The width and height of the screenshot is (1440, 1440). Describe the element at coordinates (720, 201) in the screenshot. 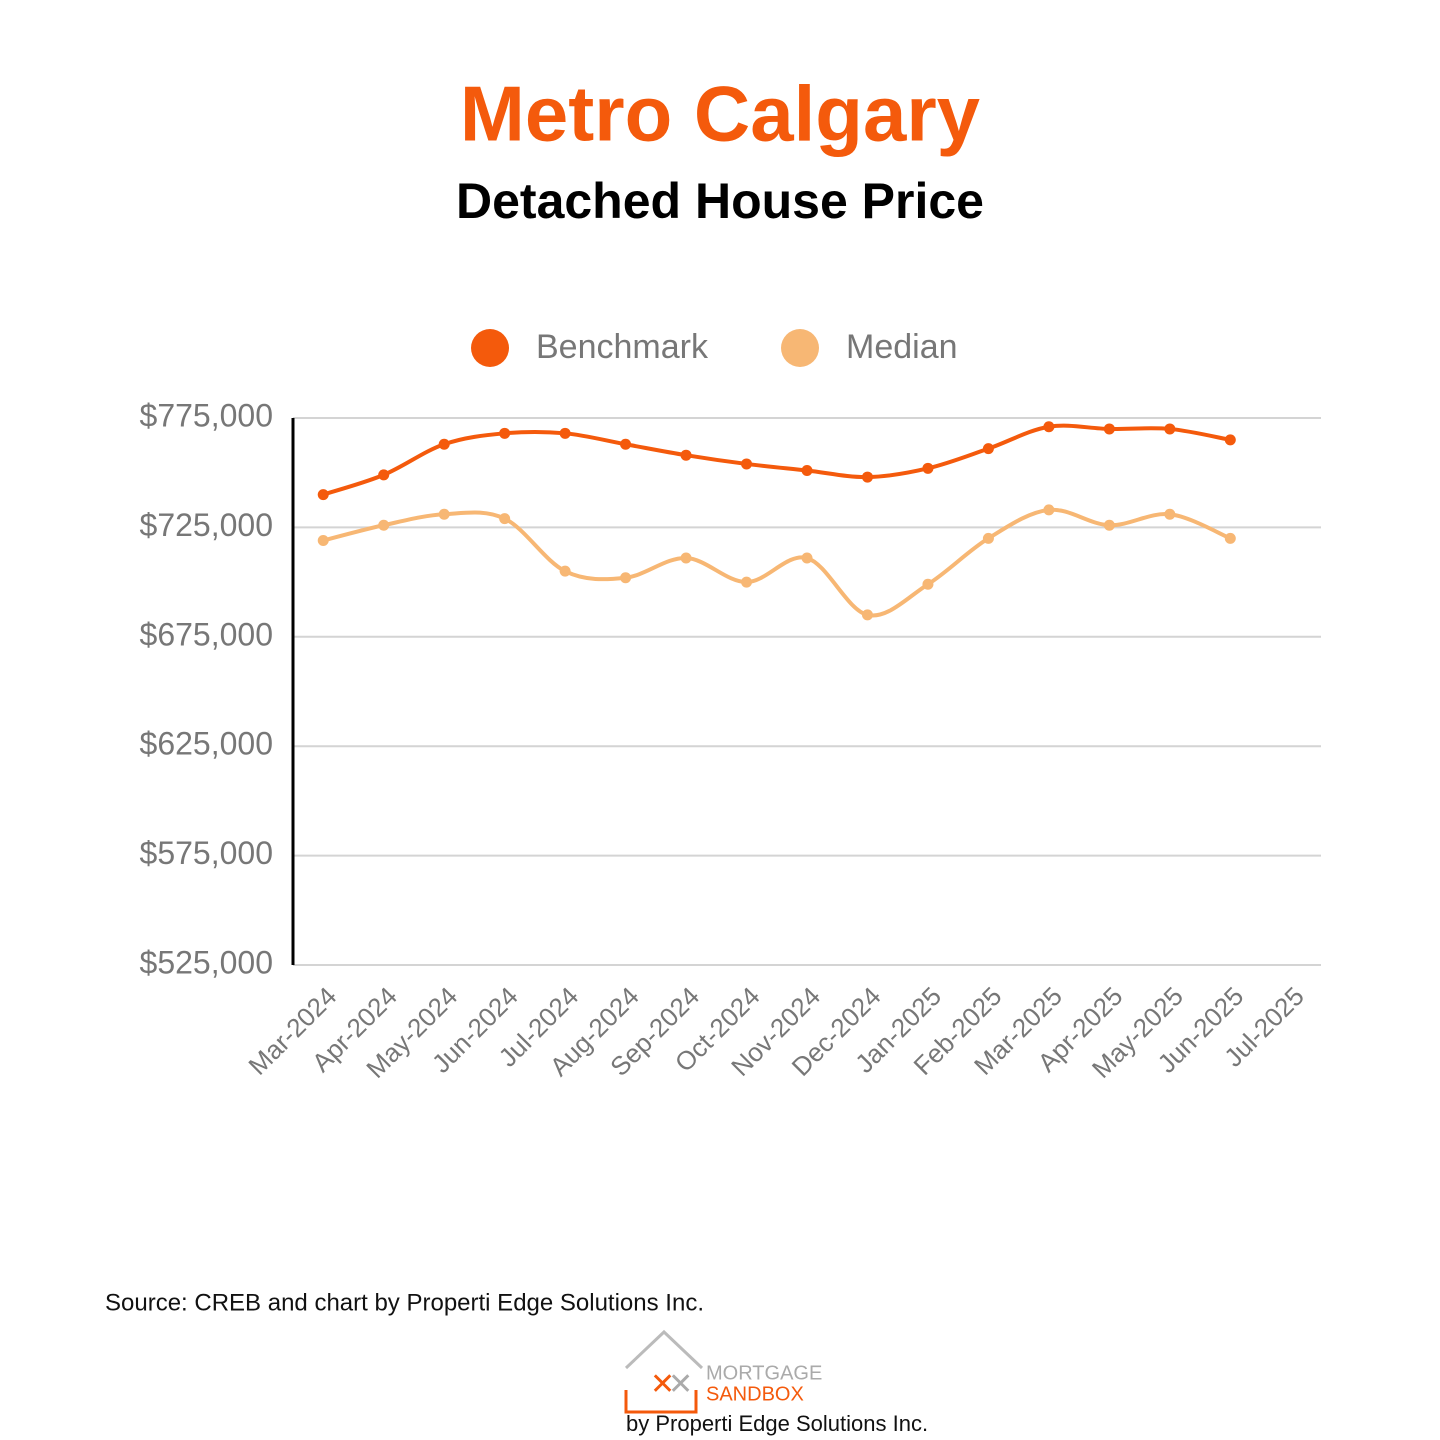

I see `chart-subtitle: Detached House Price` at that location.